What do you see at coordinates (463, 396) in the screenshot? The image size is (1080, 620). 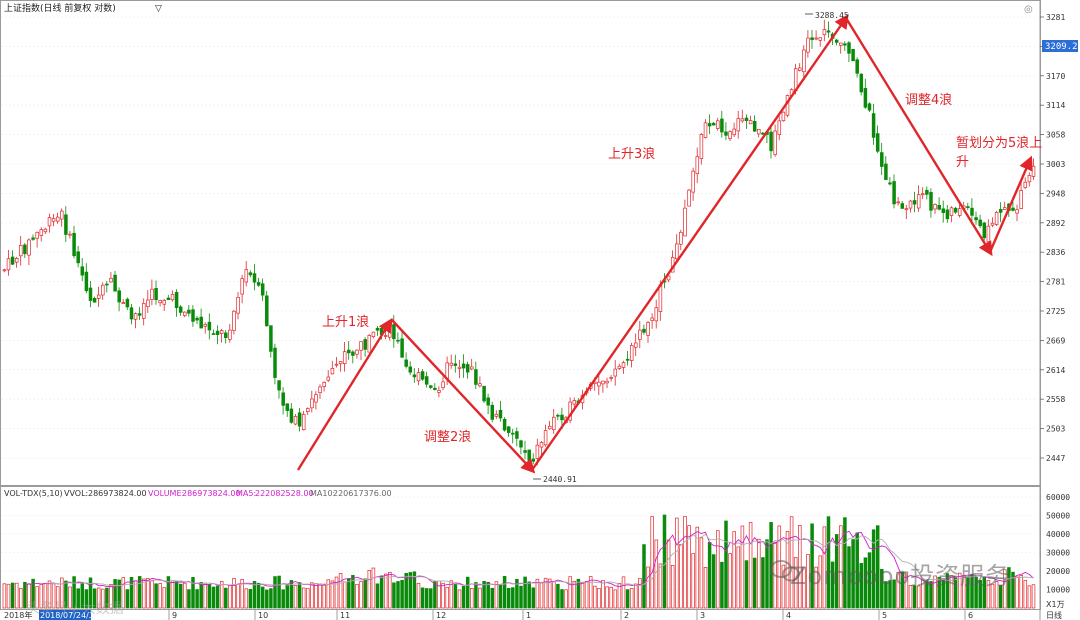 I see `wave2-arrow` at bounding box center [463, 396].